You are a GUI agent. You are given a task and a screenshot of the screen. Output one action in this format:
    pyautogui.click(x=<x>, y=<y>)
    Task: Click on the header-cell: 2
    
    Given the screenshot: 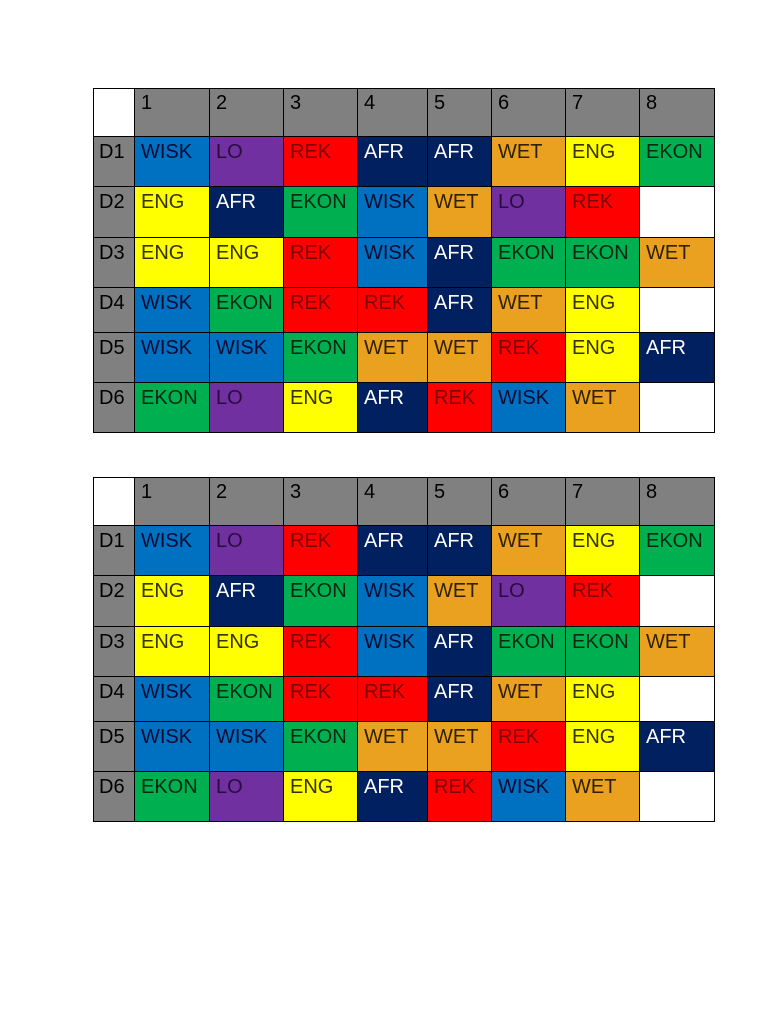 What is the action you would take?
    pyautogui.click(x=247, y=501)
    